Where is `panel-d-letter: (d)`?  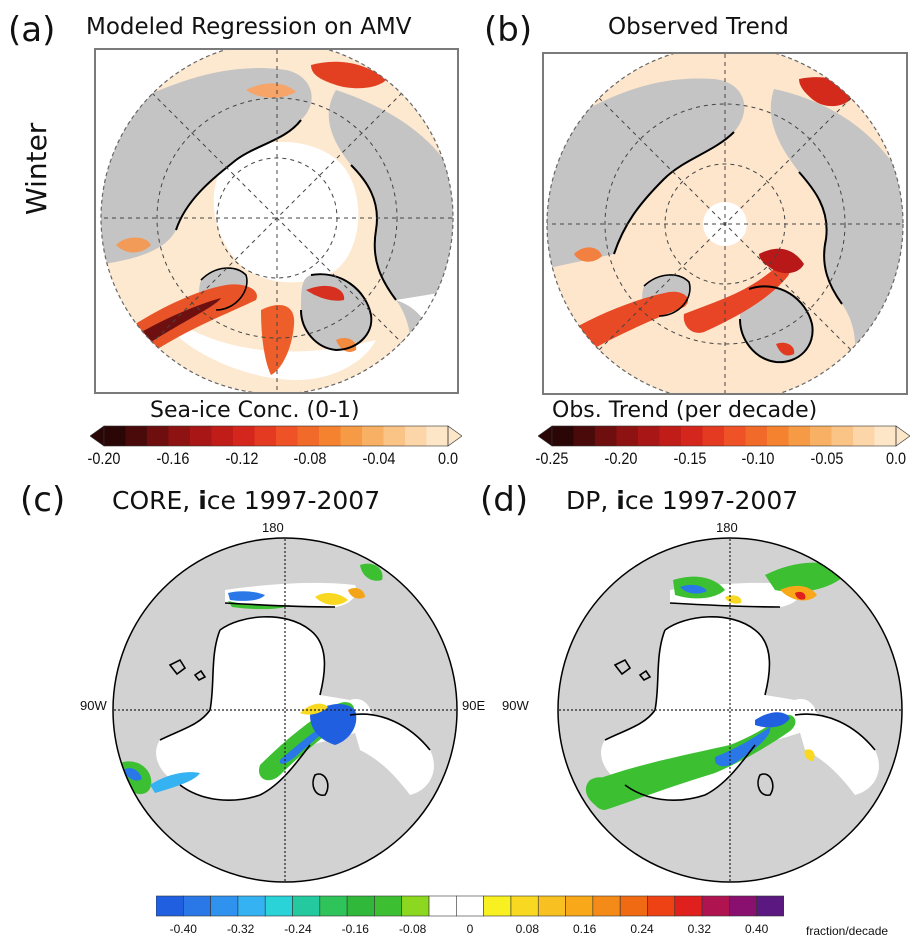 panel-d-letter: (d) is located at coordinates (504, 500).